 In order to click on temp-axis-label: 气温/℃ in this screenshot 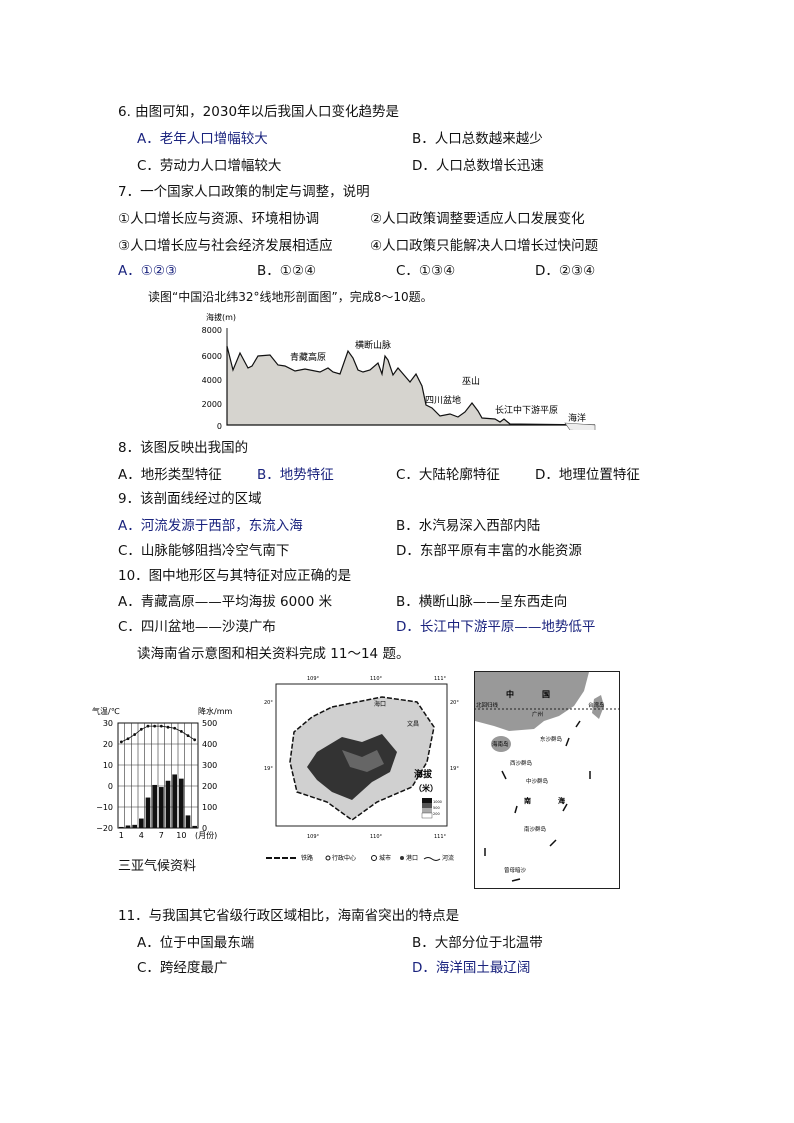, I will do `click(106, 711)`.